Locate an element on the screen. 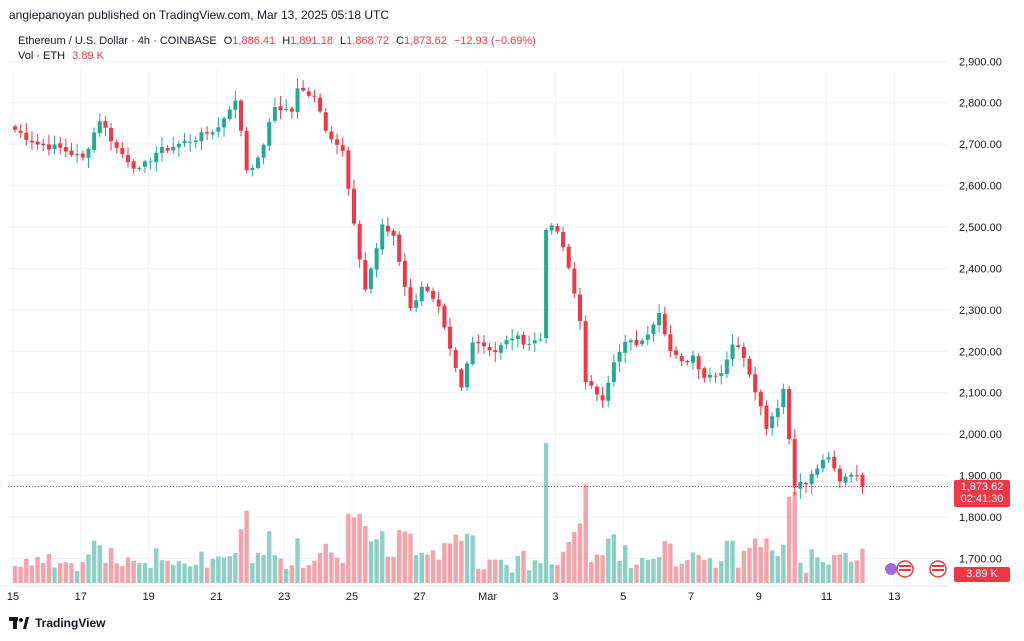 The image size is (1024, 641). legend-symbol: Ethereum / U.S. Dollar · 4h · COINBASE is located at coordinates (117, 41).